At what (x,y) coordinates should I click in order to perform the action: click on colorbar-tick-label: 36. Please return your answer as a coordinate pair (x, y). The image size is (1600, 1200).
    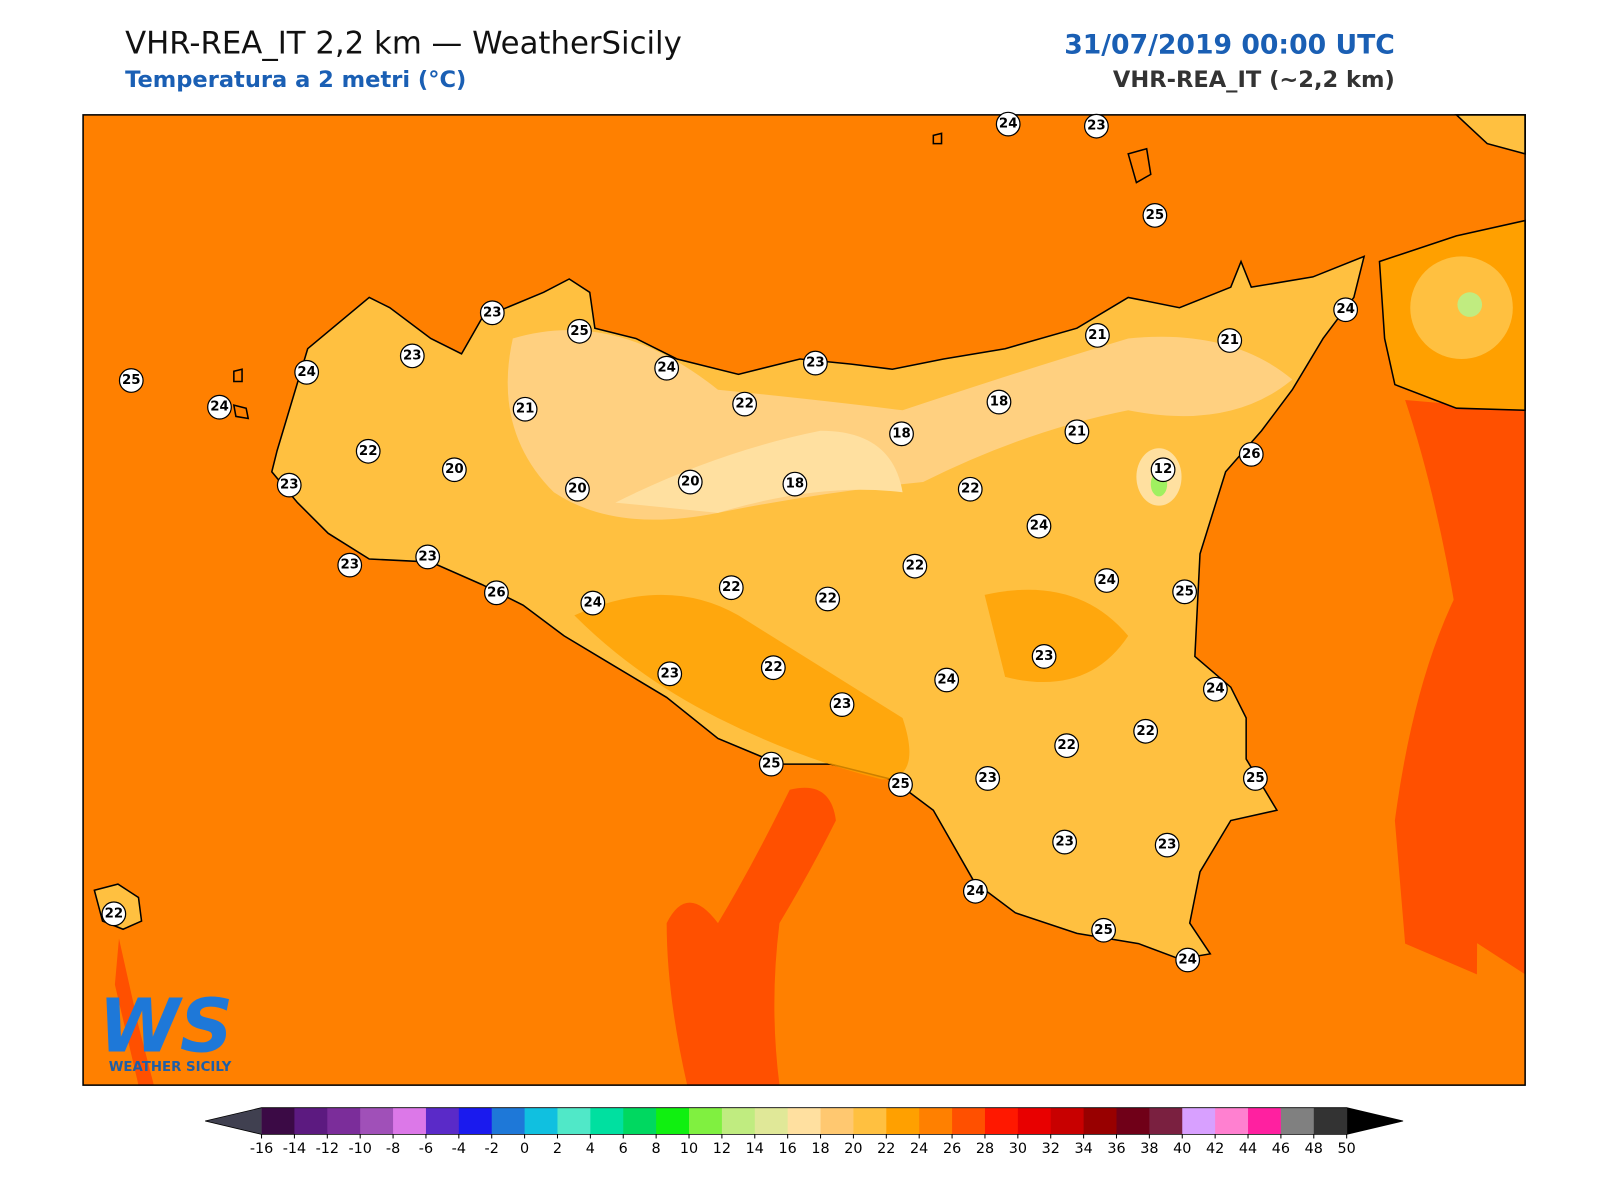
    Looking at the image, I should click on (1116, 1149).